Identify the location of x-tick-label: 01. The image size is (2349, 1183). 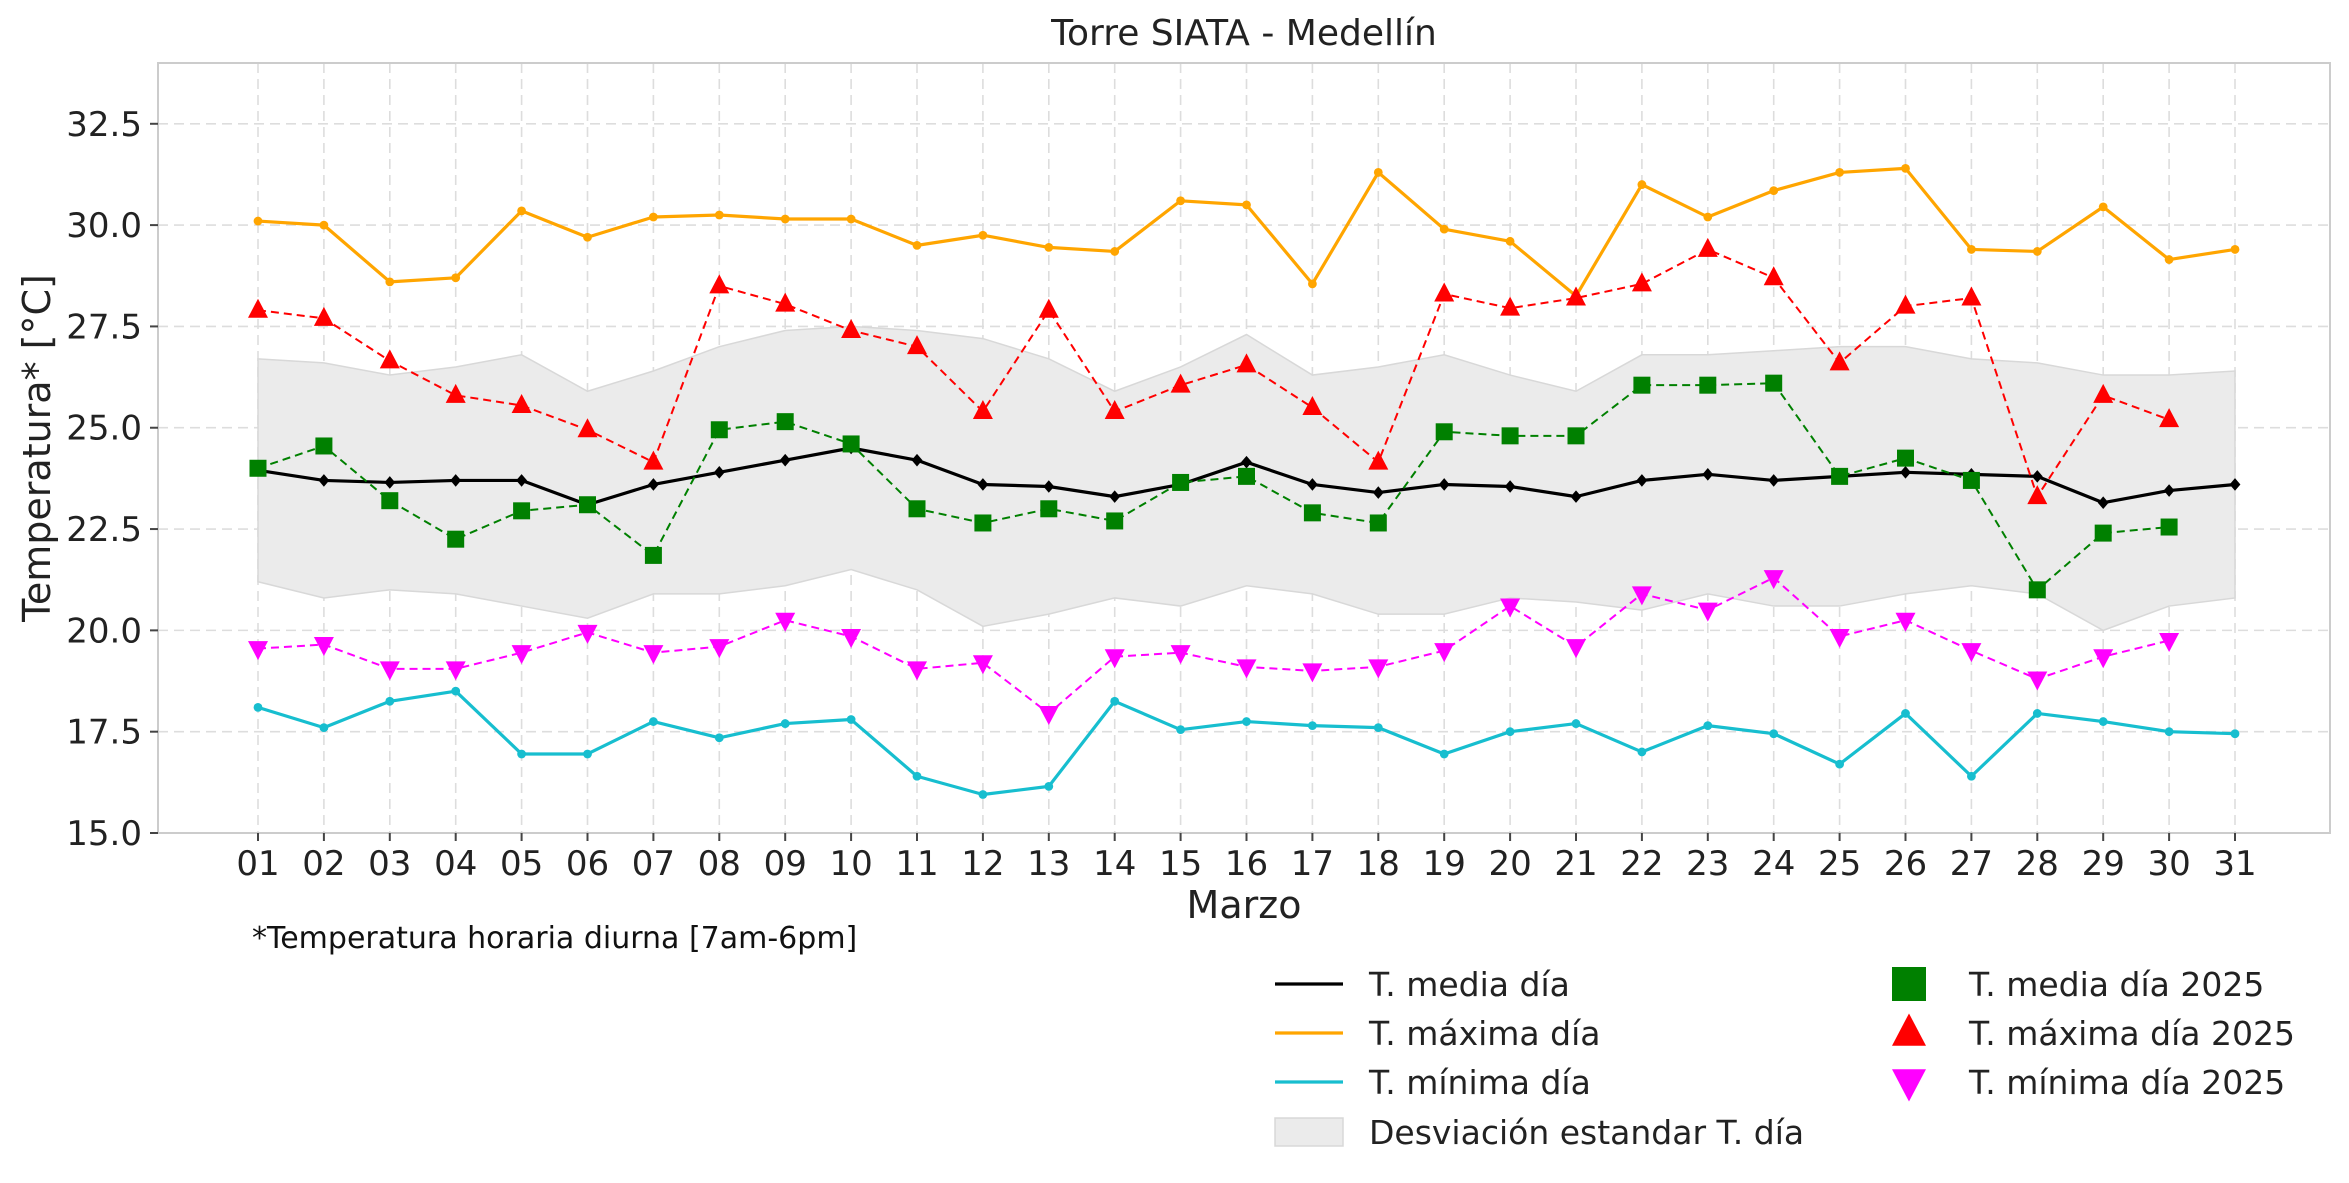
(257, 864).